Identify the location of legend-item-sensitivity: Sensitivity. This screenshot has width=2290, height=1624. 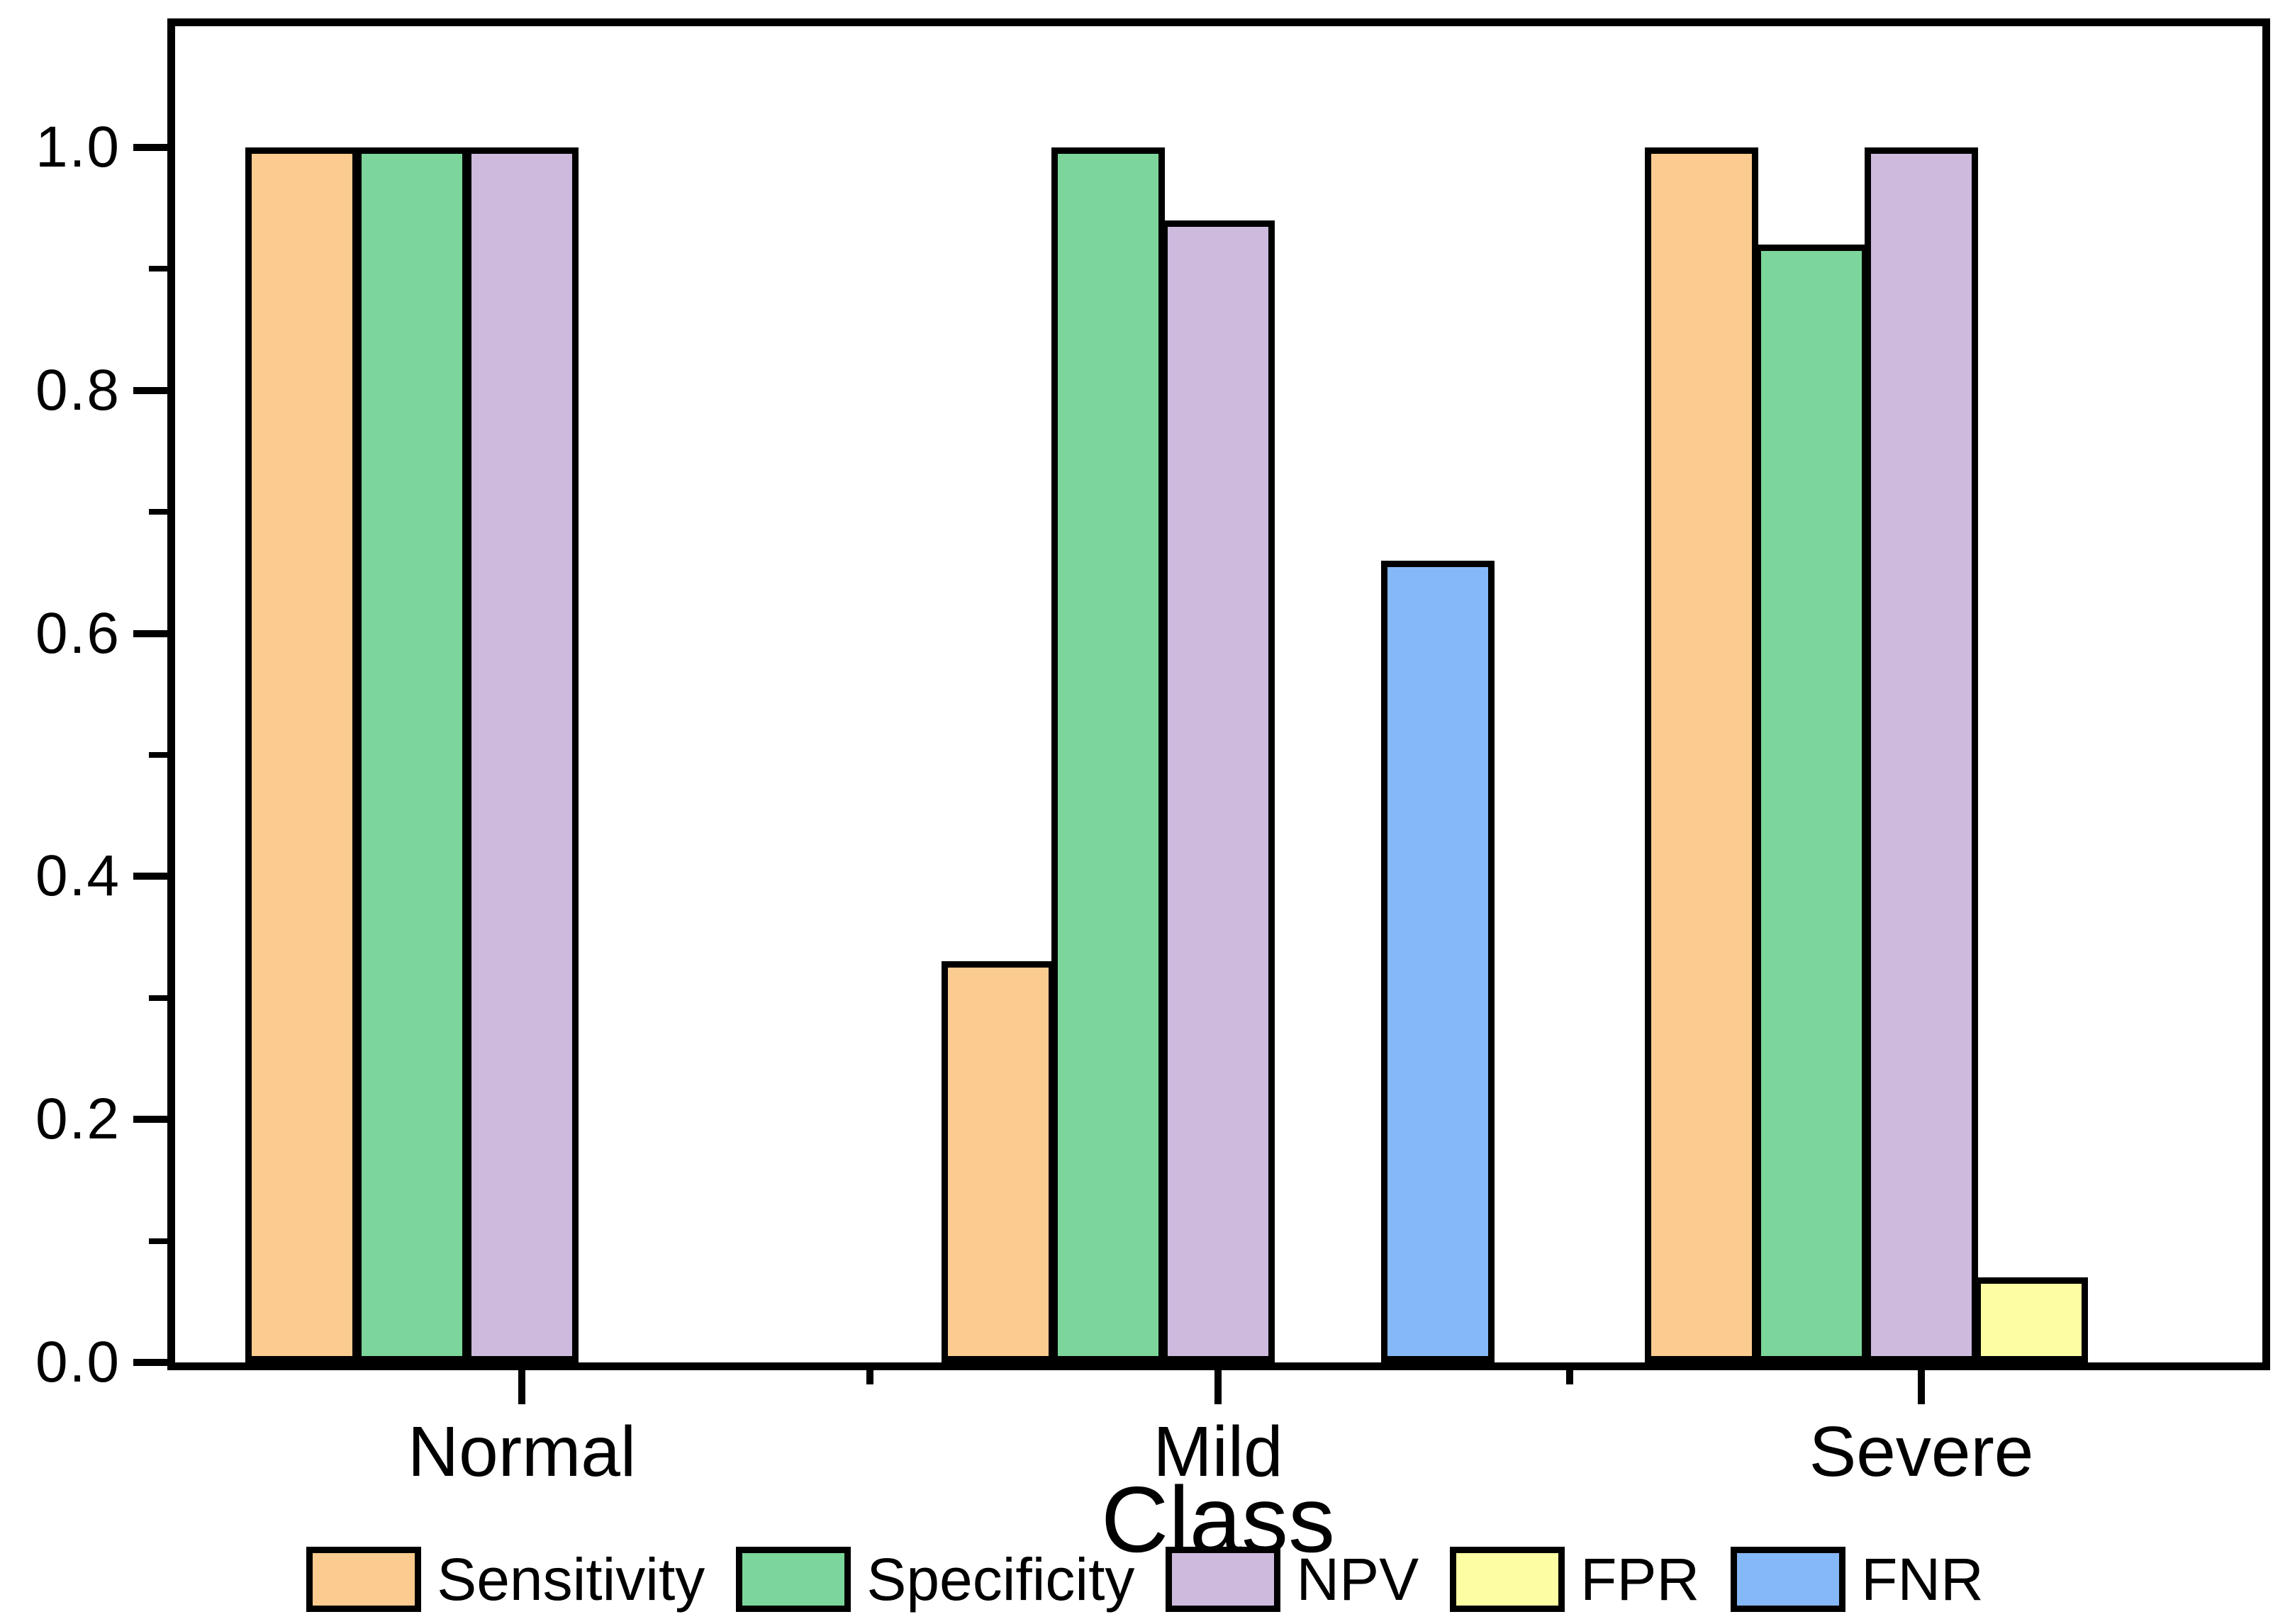
(505, 1579).